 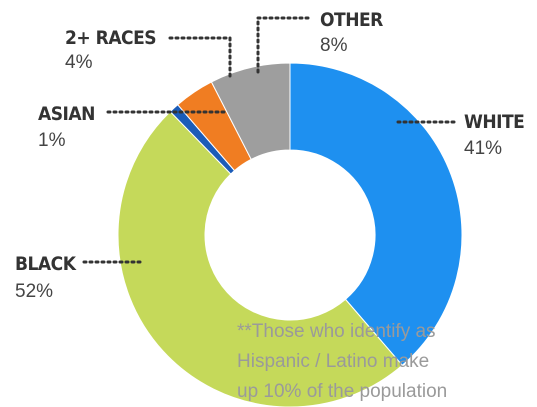 I want to click on value-label: 8%, so click(x=334, y=45).